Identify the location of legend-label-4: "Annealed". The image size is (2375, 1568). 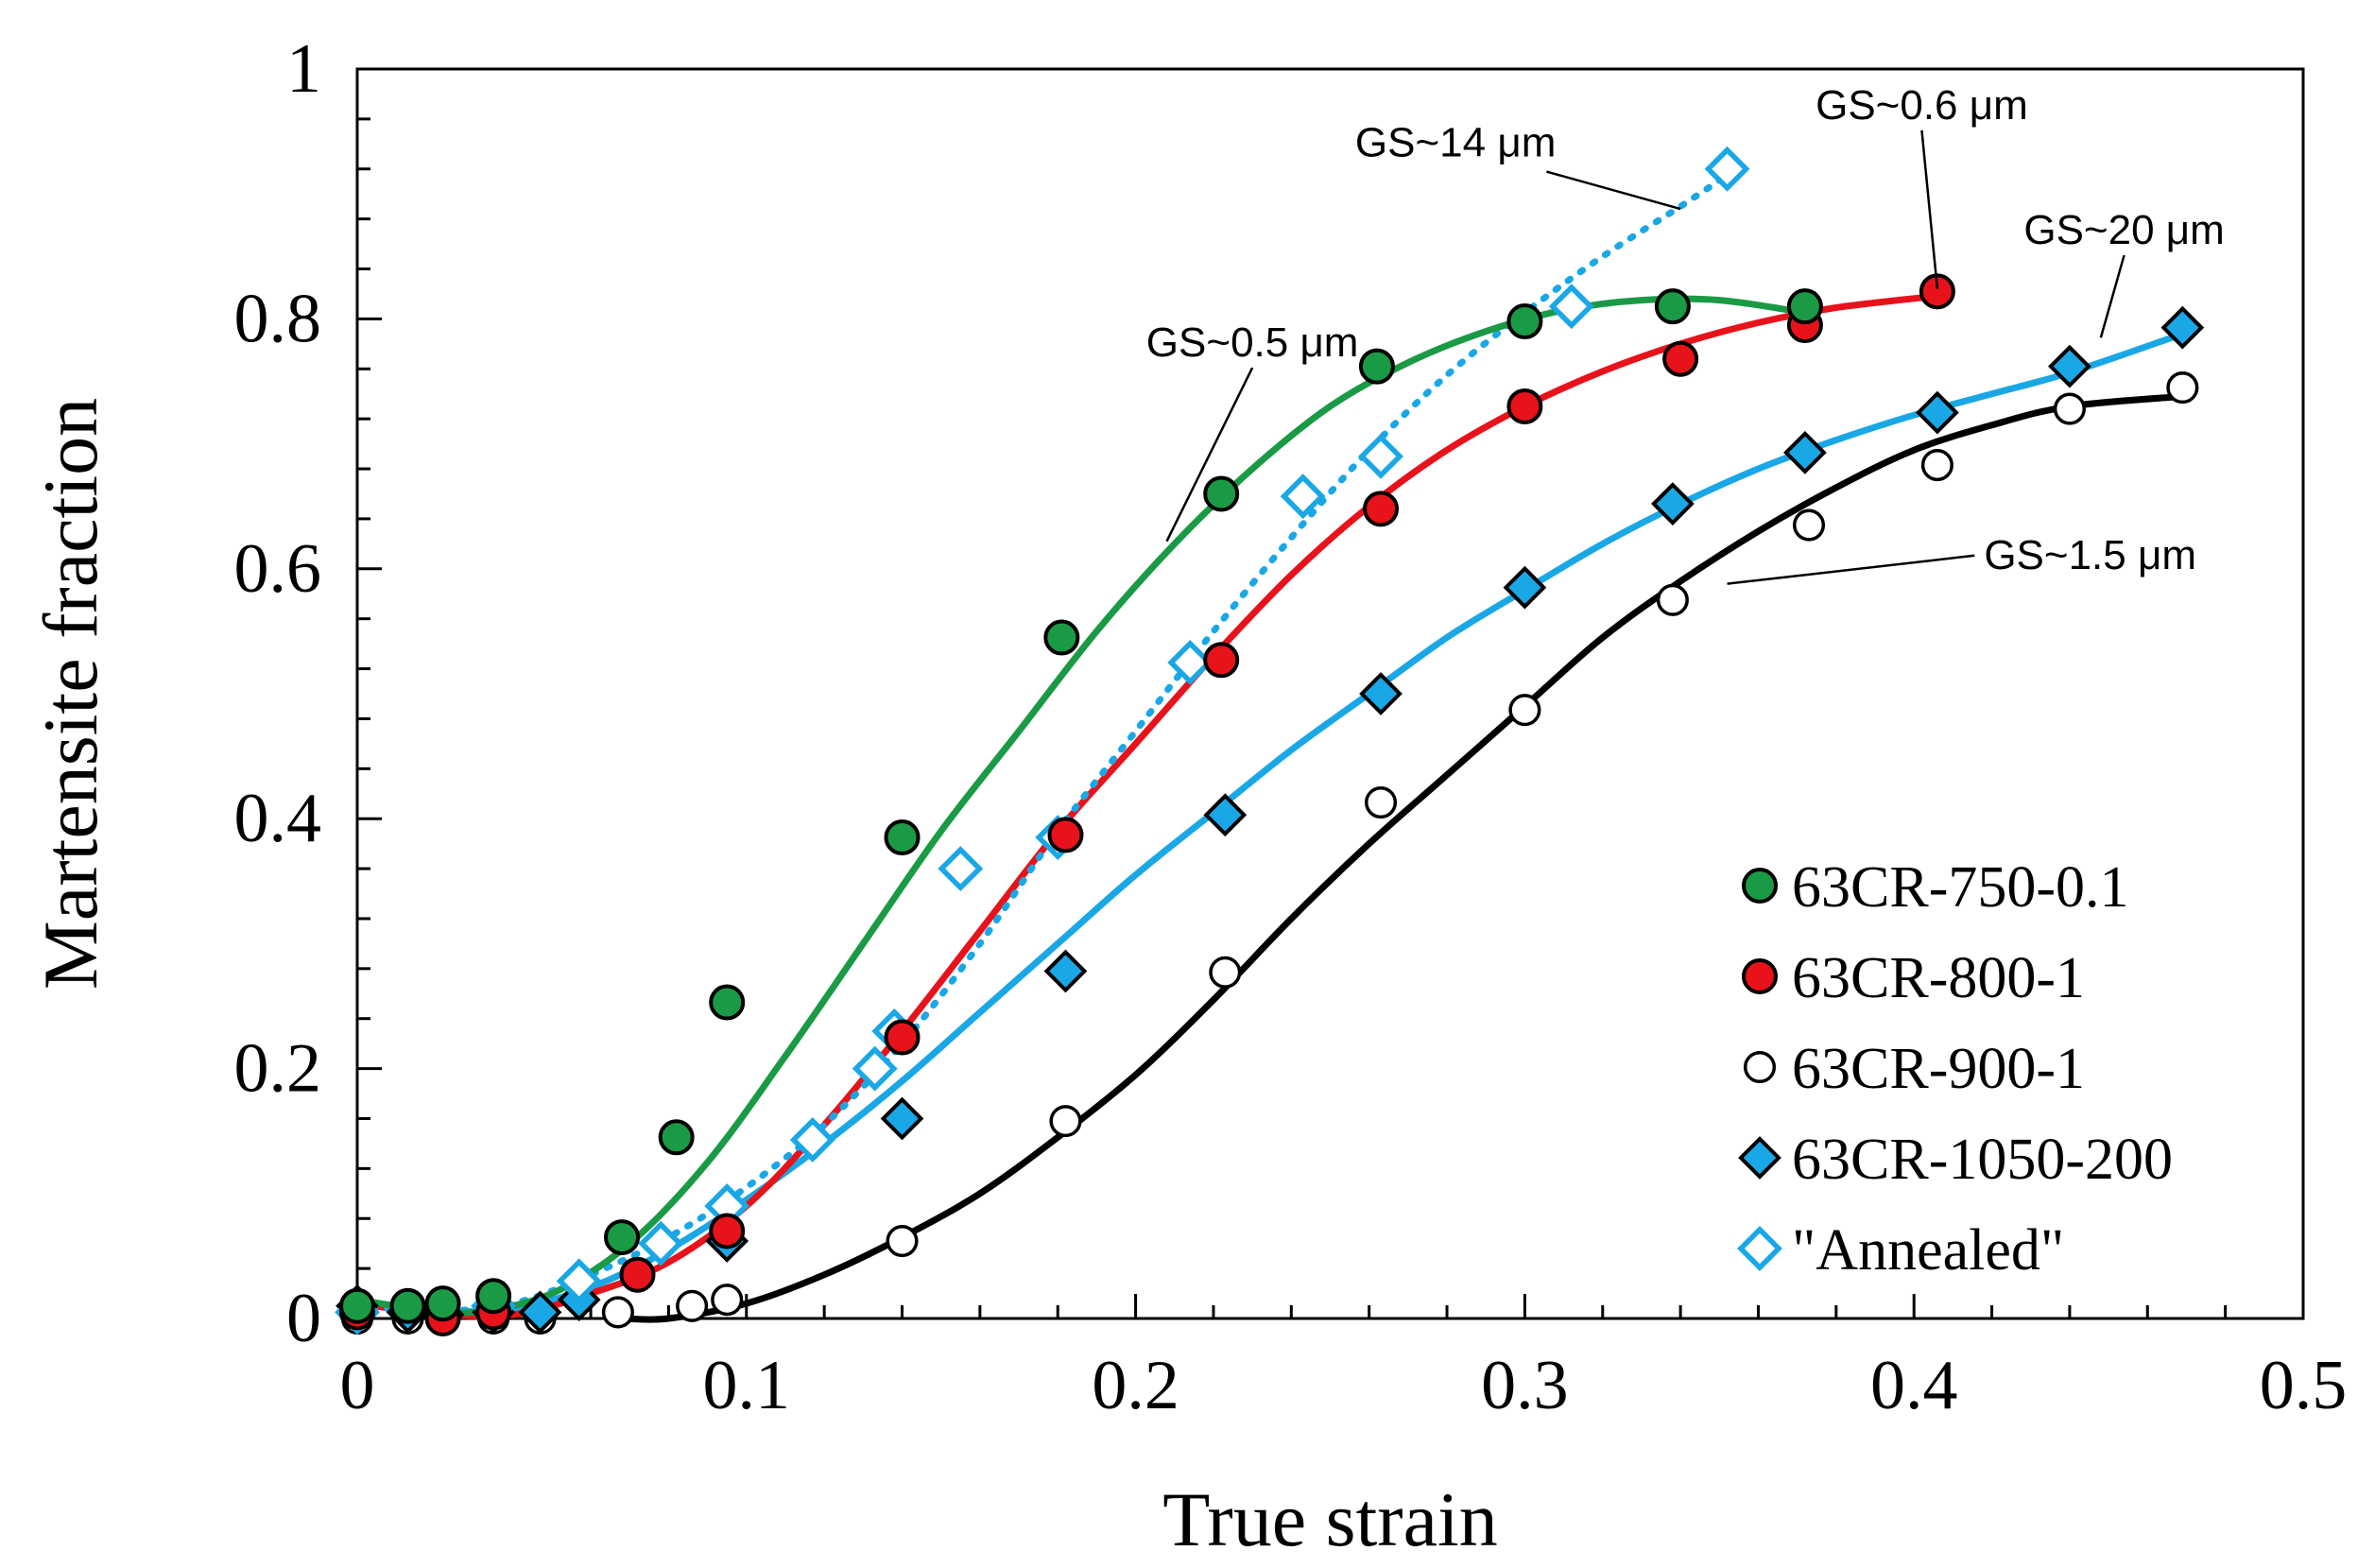
(1928, 1250).